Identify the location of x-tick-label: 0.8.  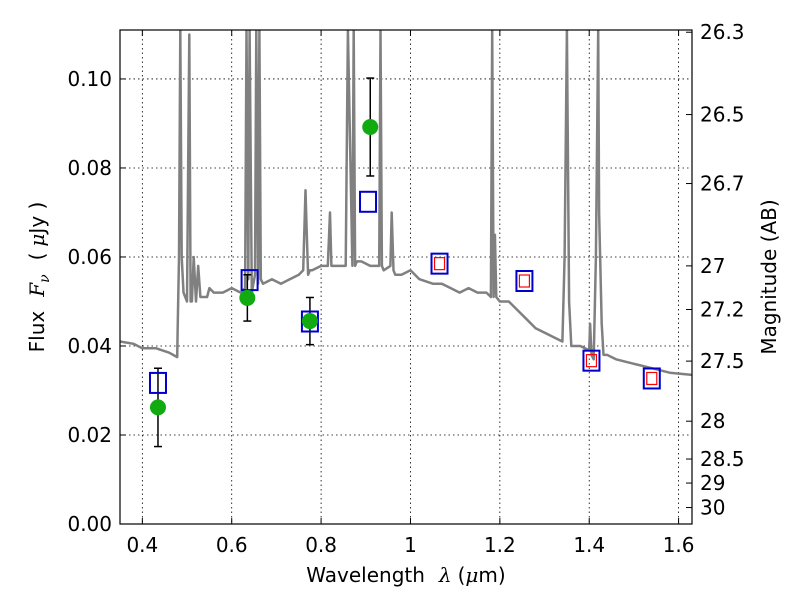
(321, 545).